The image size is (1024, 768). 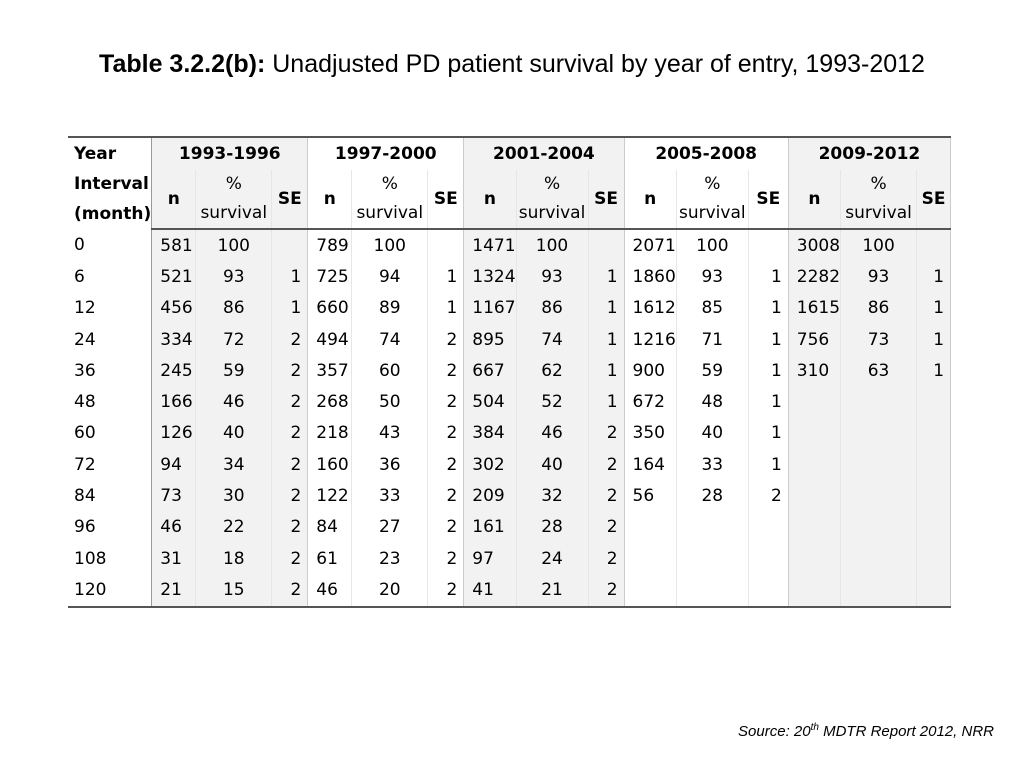 I want to click on interval-cell: 84, so click(x=110, y=496).